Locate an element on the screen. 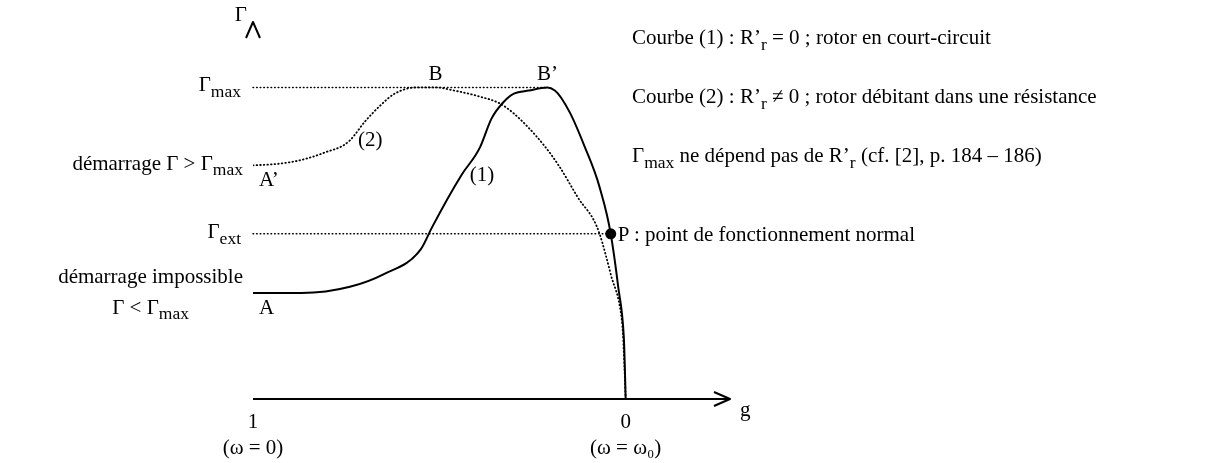  annotation: démarrage Γ > Γ$_{max}$ is located at coordinates (157, 165).